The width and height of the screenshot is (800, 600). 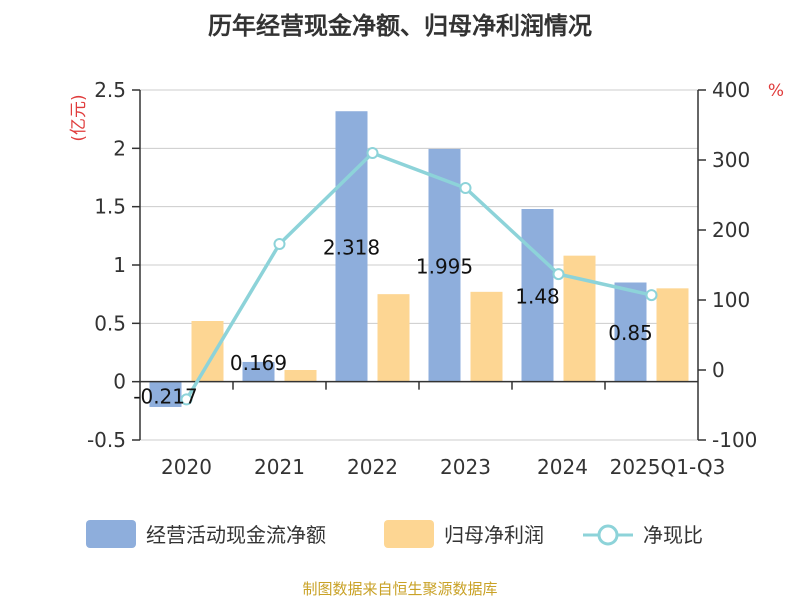 I want to click on left-tick-label: 0, so click(x=119, y=382).